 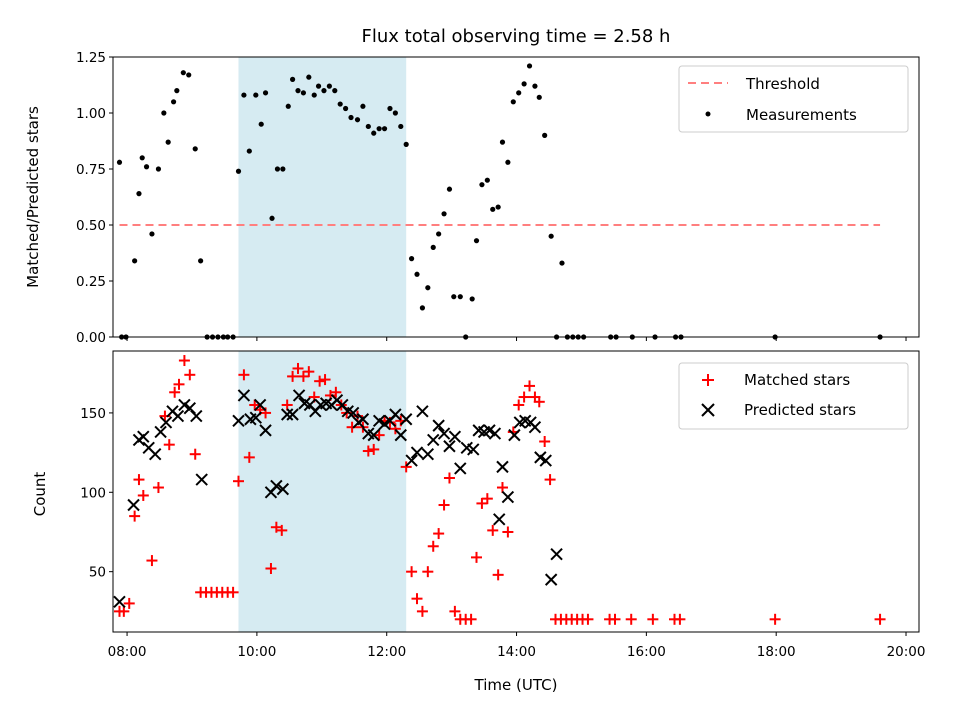 I want to click on bottom-y-ticks: 50 100 150, so click(x=96, y=493).